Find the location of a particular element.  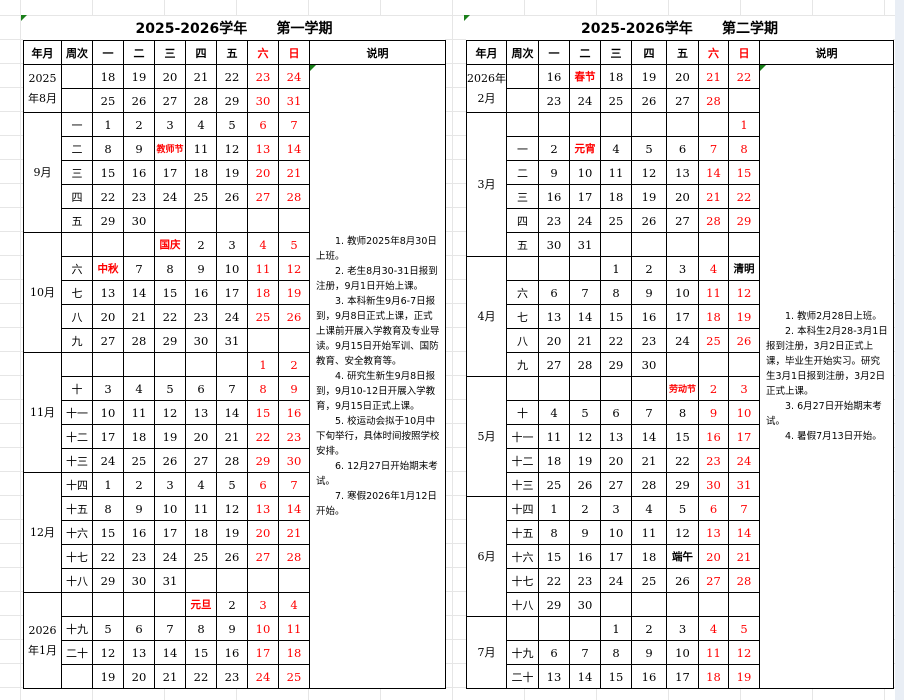

day-cell: 14 is located at coordinates (294, 148).